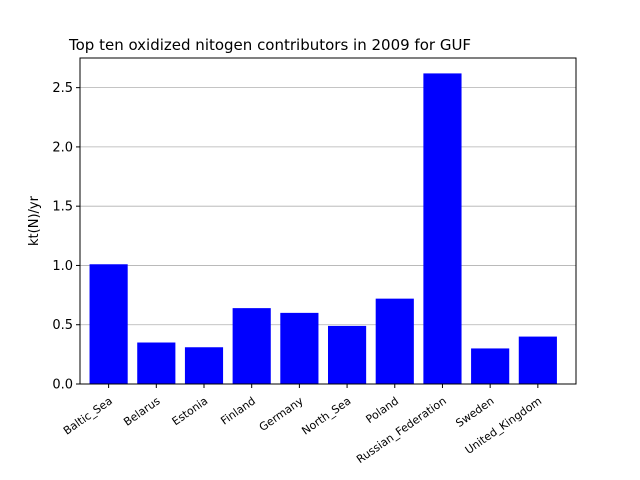  What do you see at coordinates (401, 430) in the screenshot?
I see `x-tick-label: Russian_Federation` at bounding box center [401, 430].